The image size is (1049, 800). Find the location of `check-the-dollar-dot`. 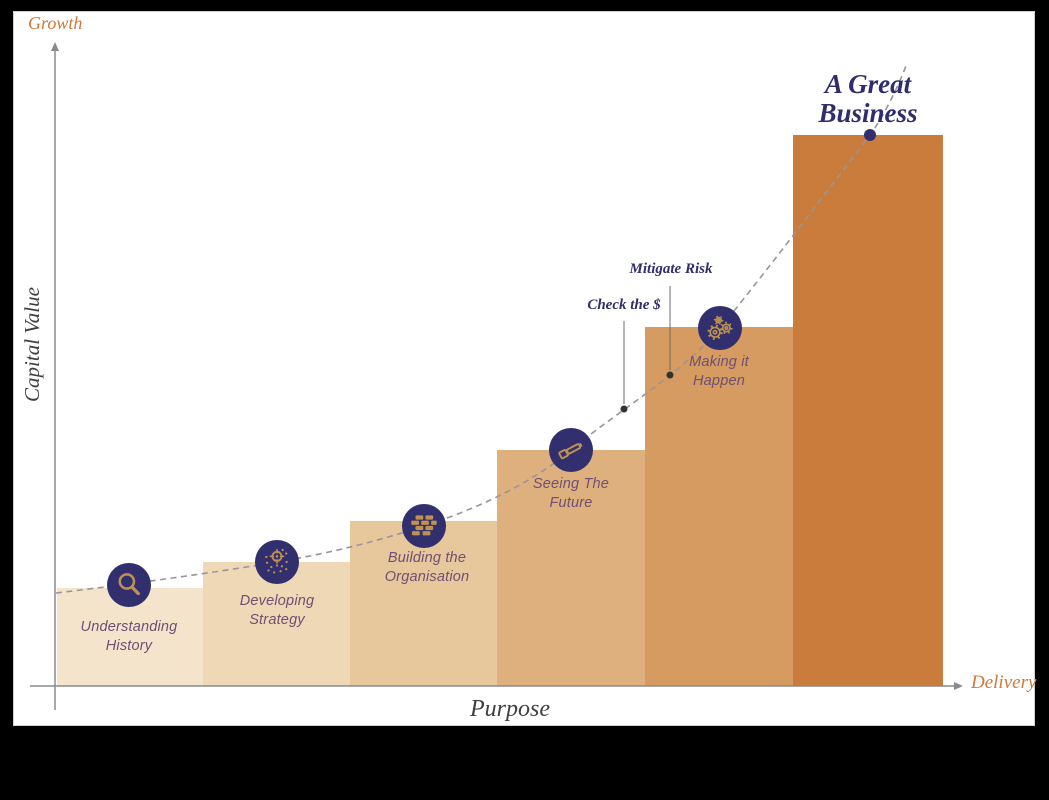

check-the-dollar-dot is located at coordinates (624, 409).